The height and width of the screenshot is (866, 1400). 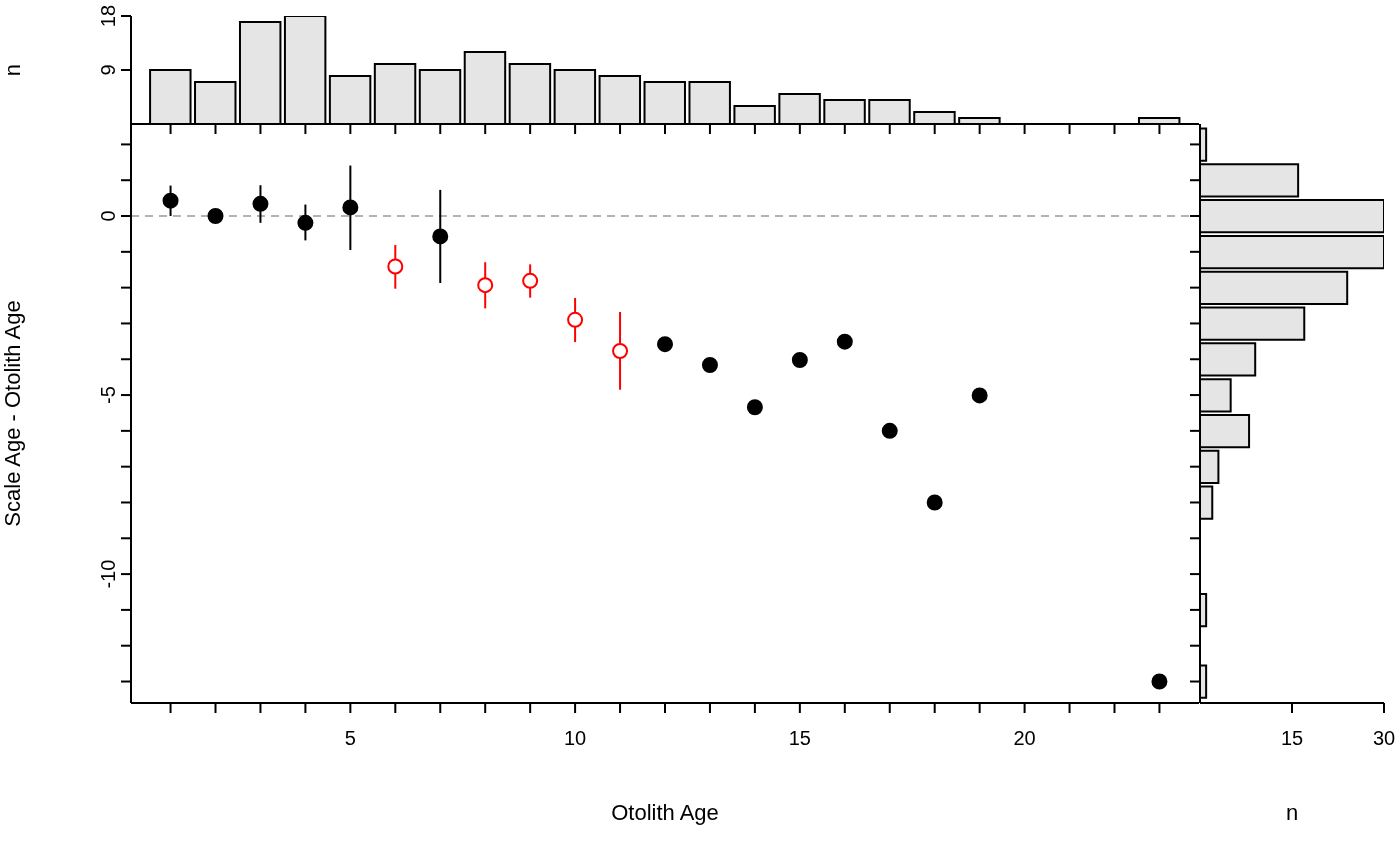 What do you see at coordinates (108, 395) in the screenshot?
I see `y-tick-label: -5` at bounding box center [108, 395].